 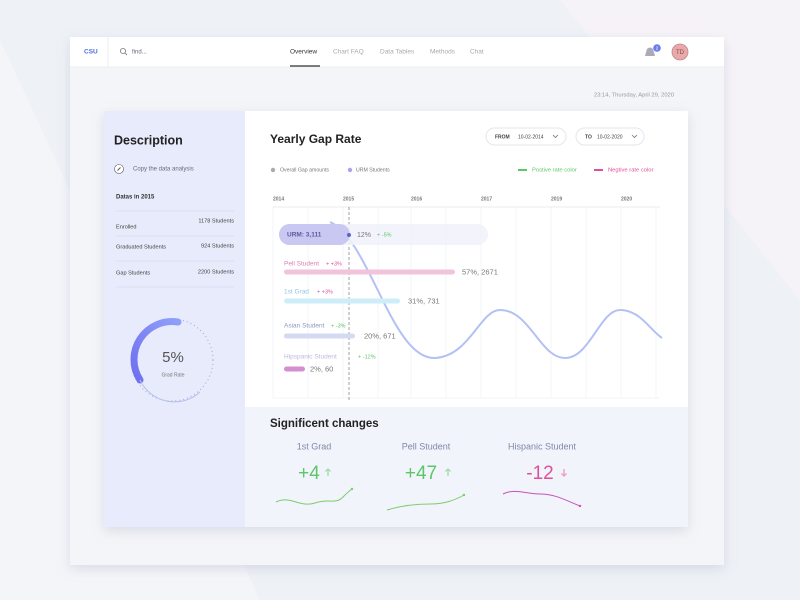 What do you see at coordinates (373, 170) in the screenshot?
I see `legend-label: URM Students` at bounding box center [373, 170].